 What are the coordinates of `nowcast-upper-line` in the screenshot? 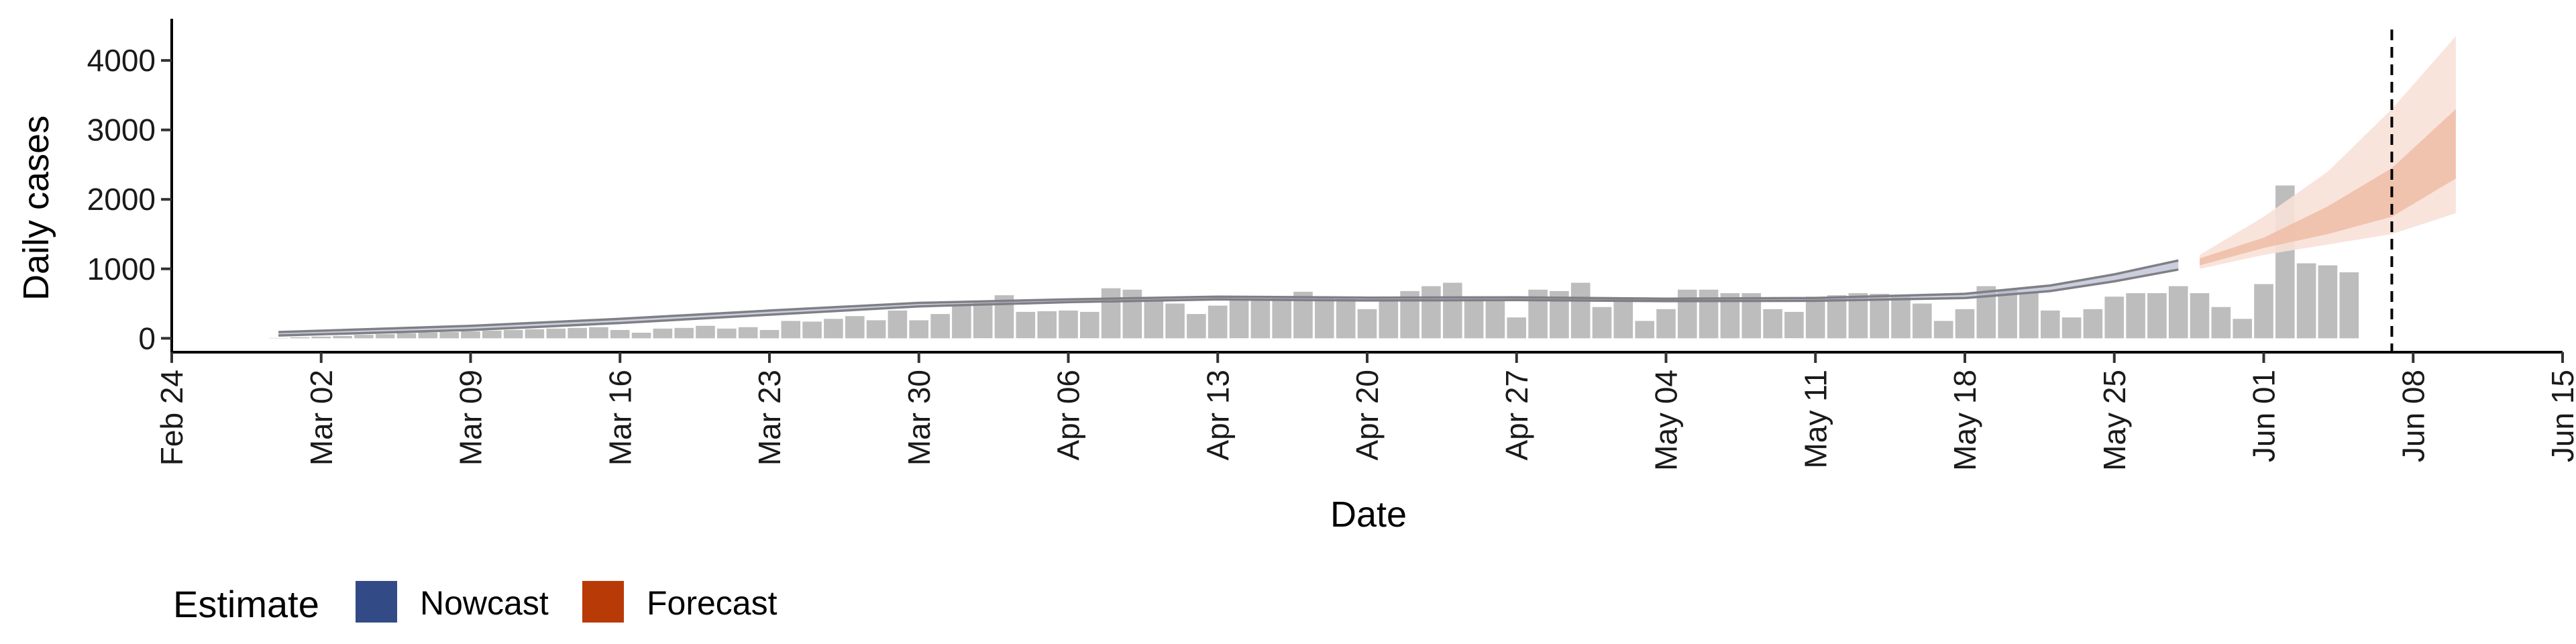 It's located at (1228, 296).